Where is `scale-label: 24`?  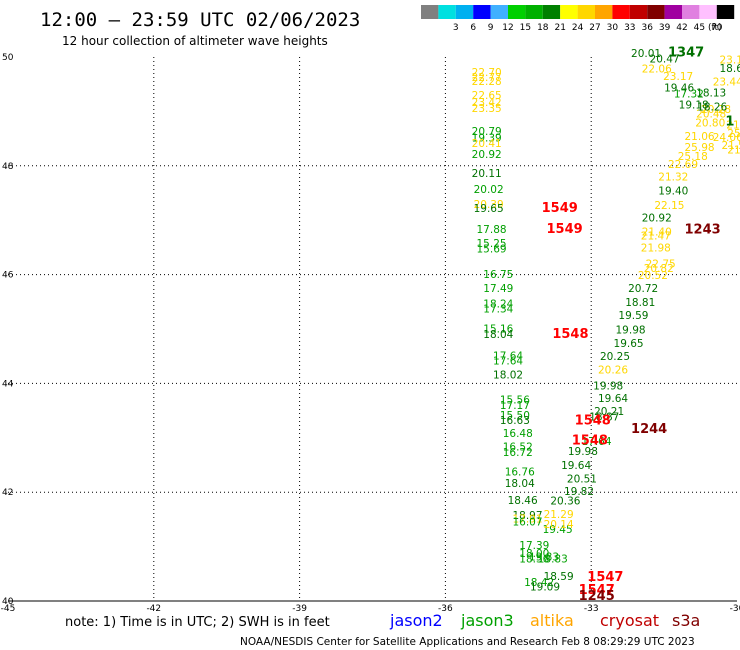
scale-label: 24 is located at coordinates (578, 28).